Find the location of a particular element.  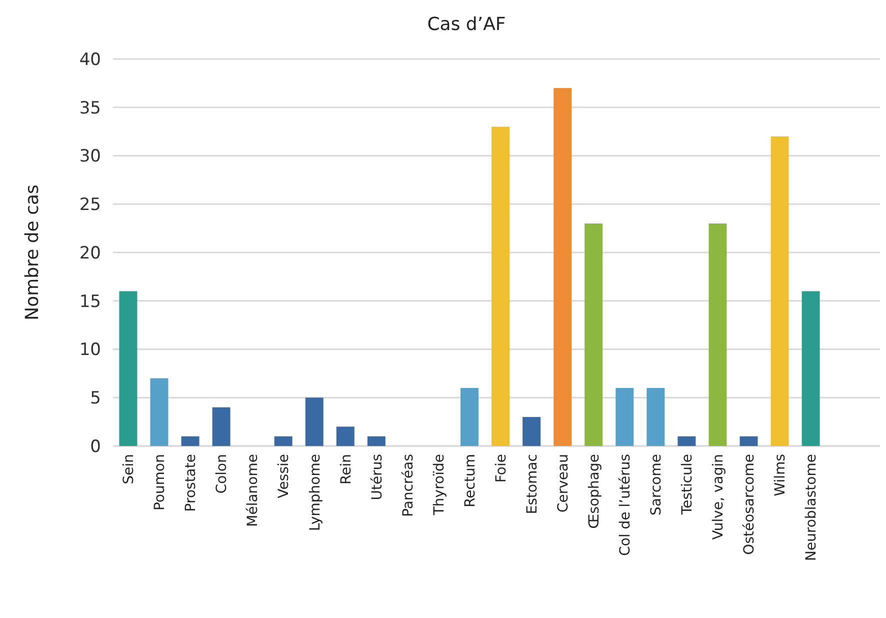

x-tick-label: Œsophage is located at coordinates (594, 491).